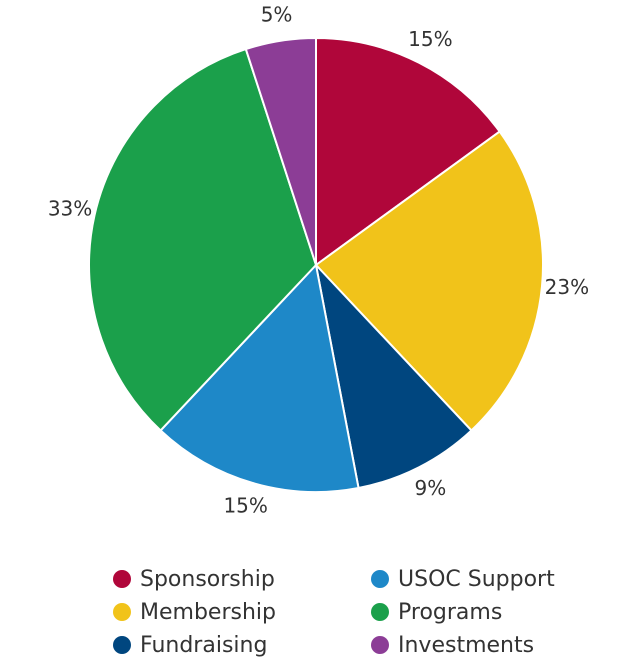 Image resolution: width=617 pixels, height=670 pixels. What do you see at coordinates (476, 579) in the screenshot?
I see `legend-label: USOC Support` at bounding box center [476, 579].